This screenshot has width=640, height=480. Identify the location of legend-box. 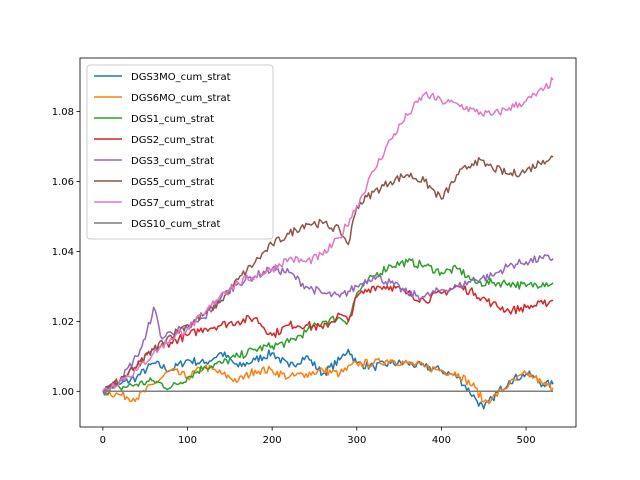
(180, 152).